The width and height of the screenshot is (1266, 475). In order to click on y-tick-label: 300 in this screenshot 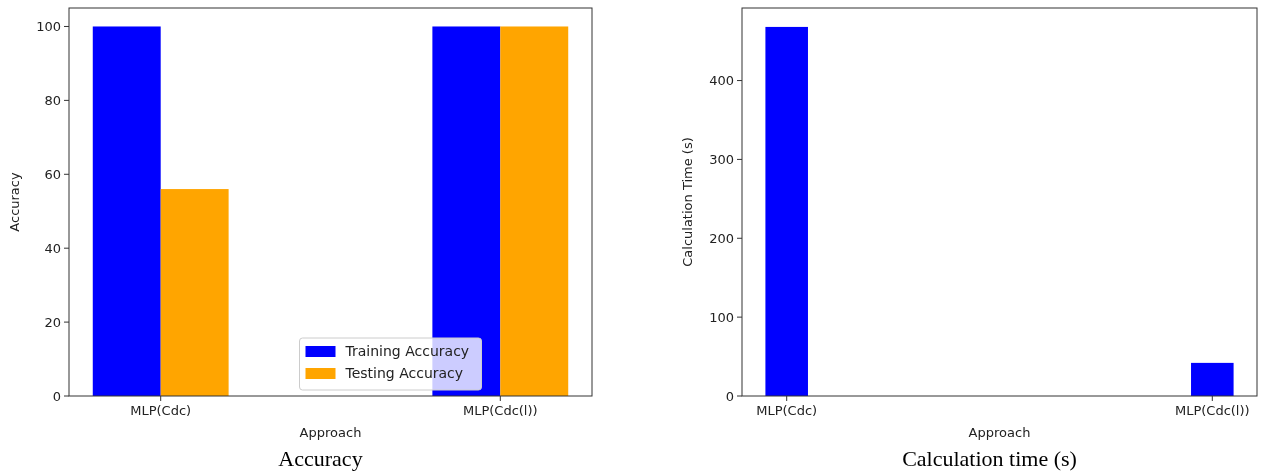, I will do `click(721, 159)`.